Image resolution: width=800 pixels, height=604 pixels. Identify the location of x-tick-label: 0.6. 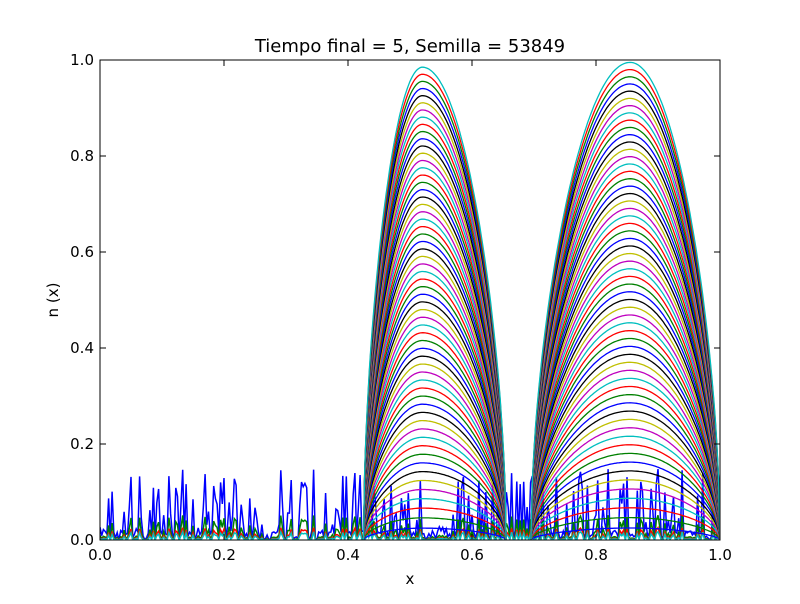
(472, 555).